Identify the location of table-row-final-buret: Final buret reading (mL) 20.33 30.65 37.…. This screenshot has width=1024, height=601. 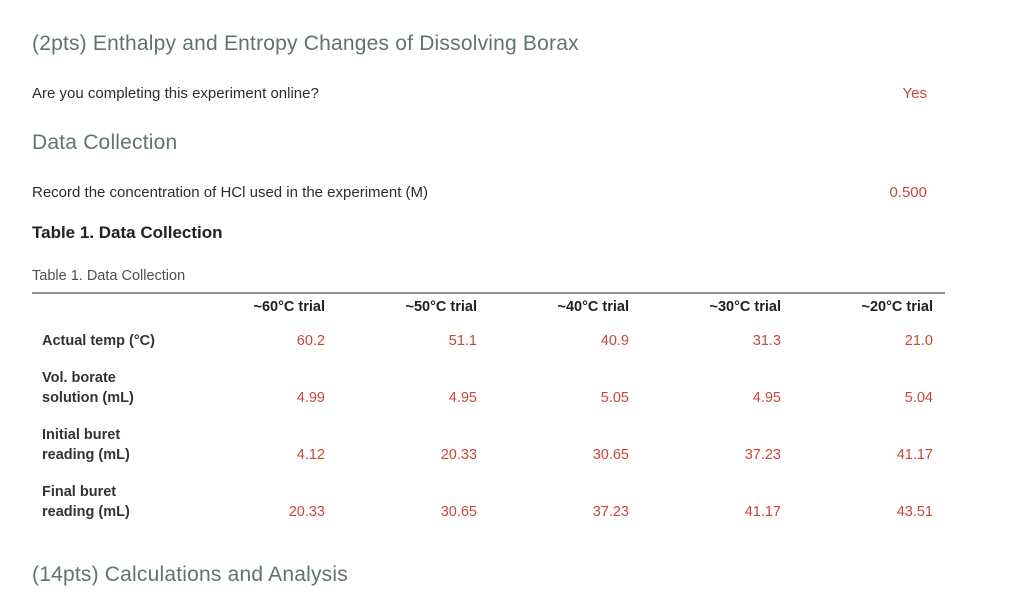
(488, 495).